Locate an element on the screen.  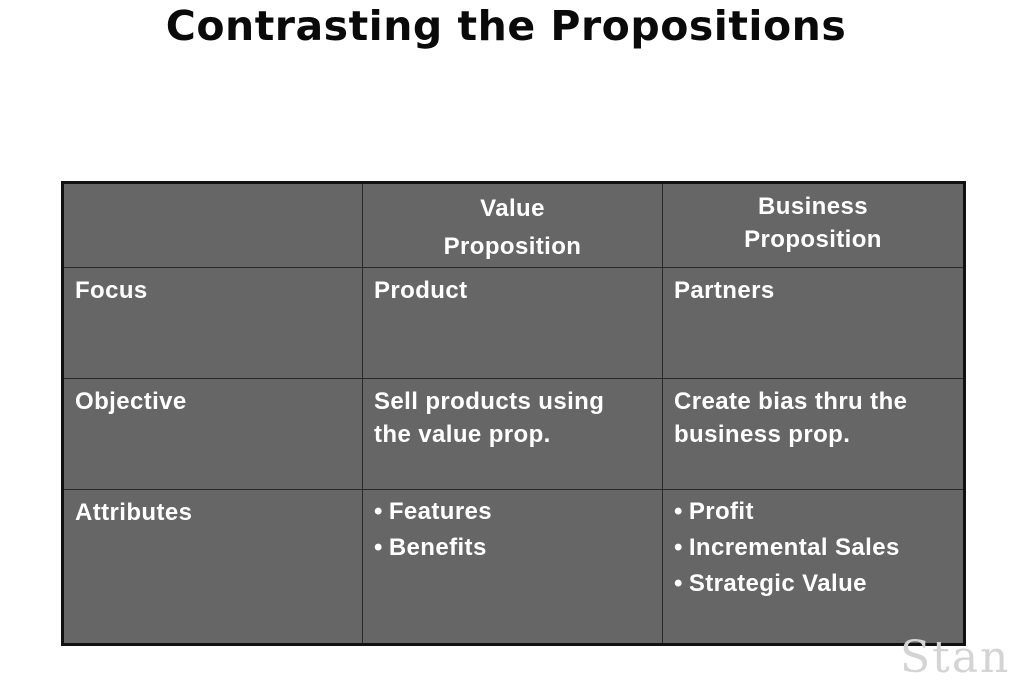
list-item: Strategic Value is located at coordinates (813, 584).